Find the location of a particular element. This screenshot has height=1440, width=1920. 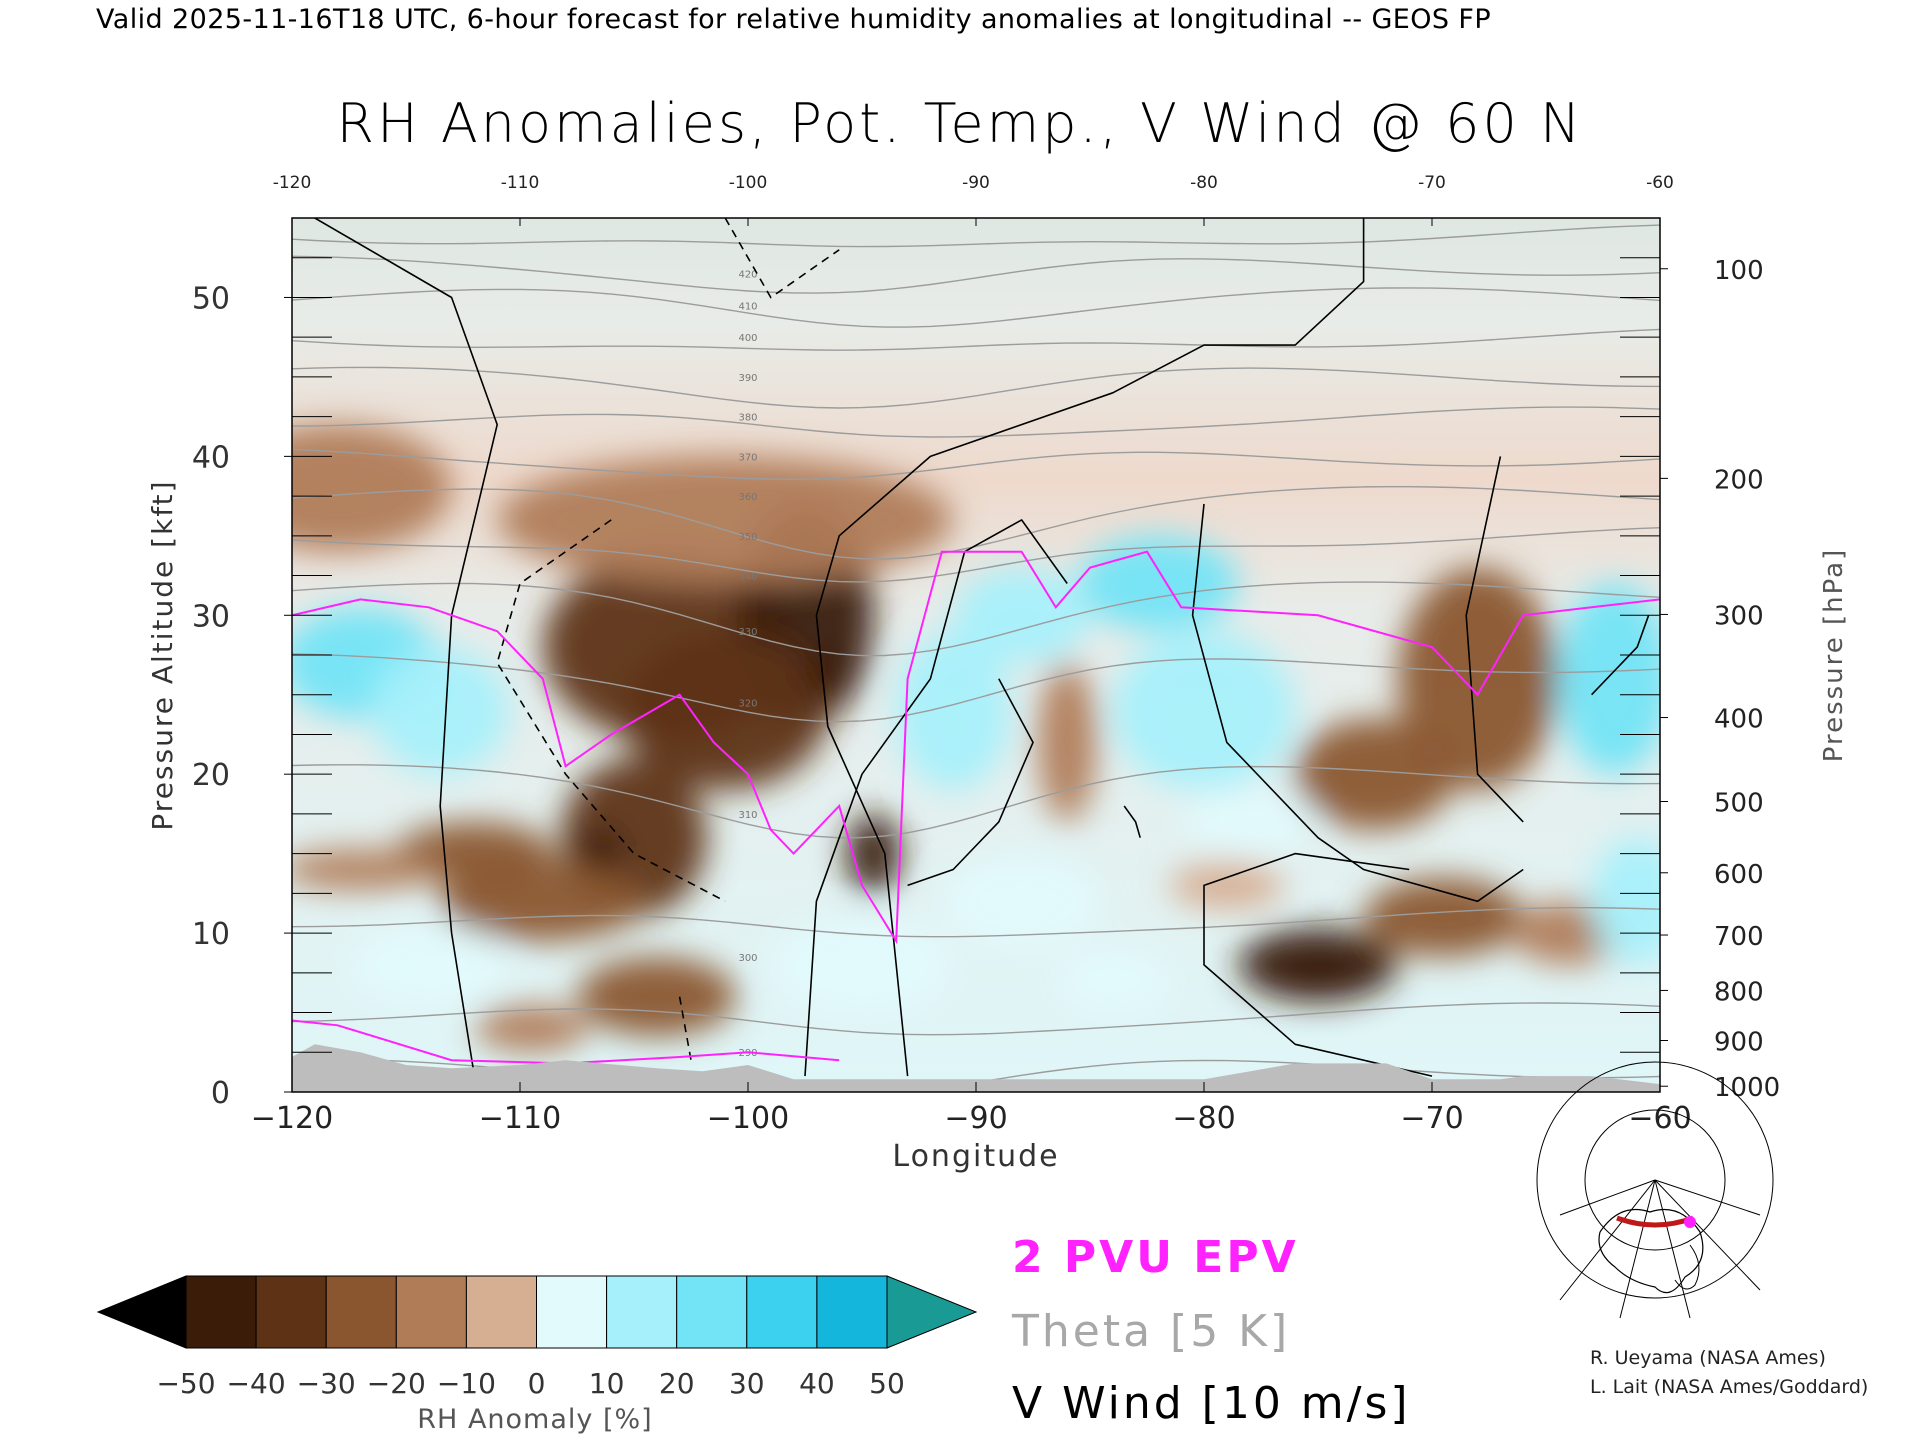

theta-contour-label: 290 is located at coordinates (747, 1053).